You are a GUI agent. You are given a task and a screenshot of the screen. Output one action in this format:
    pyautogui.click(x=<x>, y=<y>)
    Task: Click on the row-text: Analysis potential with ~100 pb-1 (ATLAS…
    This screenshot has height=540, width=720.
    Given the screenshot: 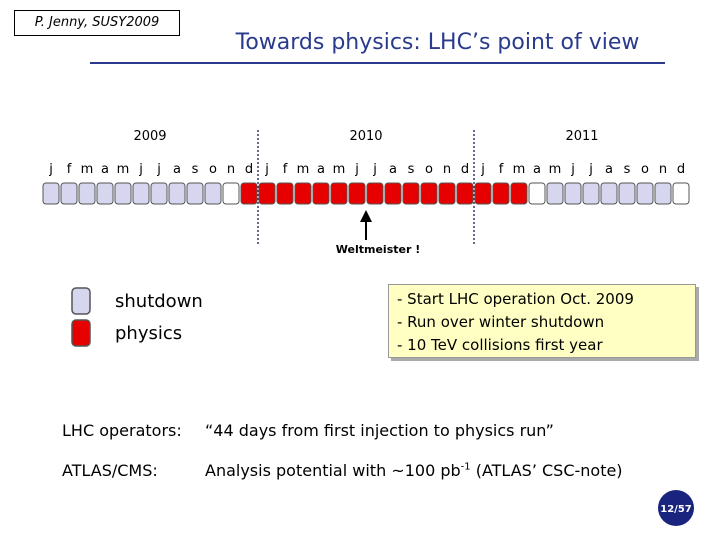 What is the action you would take?
    pyautogui.click(x=414, y=470)
    